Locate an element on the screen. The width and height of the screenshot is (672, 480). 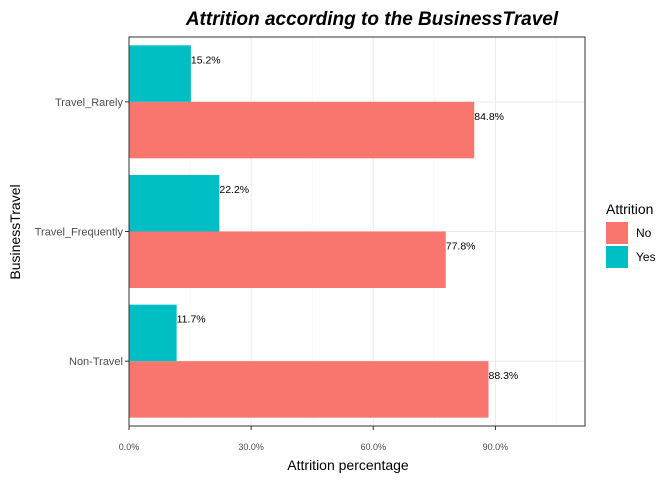
bar-yes-travel_rarely is located at coordinates (160, 73).